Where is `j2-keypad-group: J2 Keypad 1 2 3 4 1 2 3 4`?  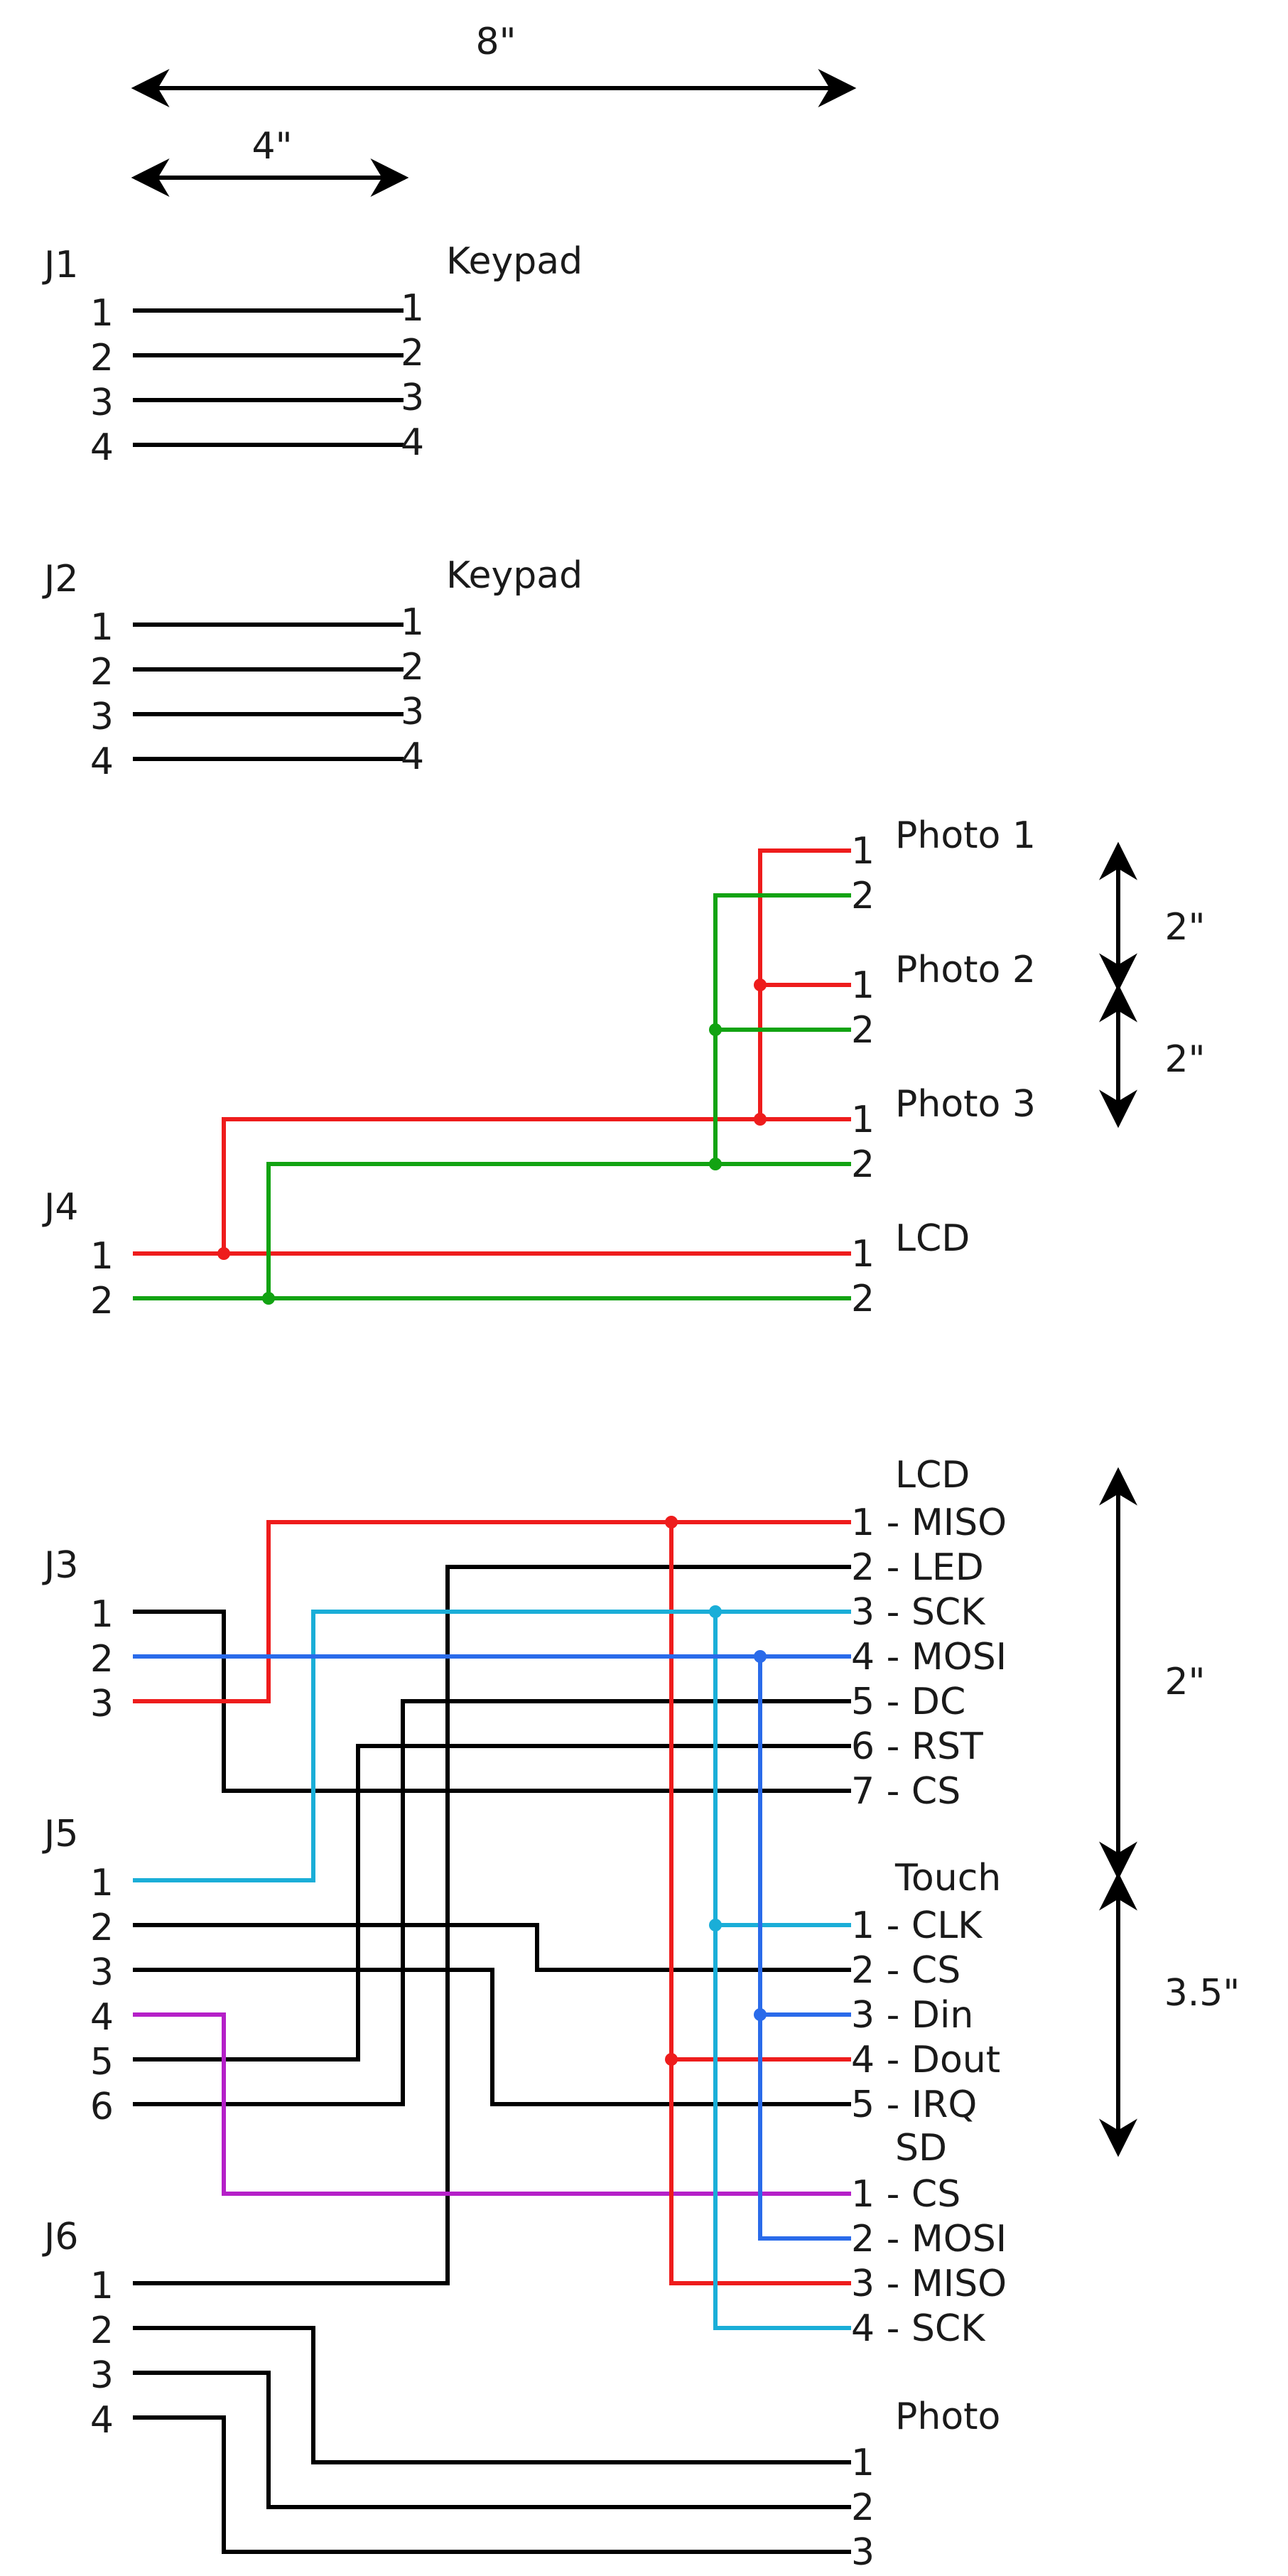
j2-keypad-group: J2 Keypad 1 2 3 4 1 2 3 4 is located at coordinates (312, 669).